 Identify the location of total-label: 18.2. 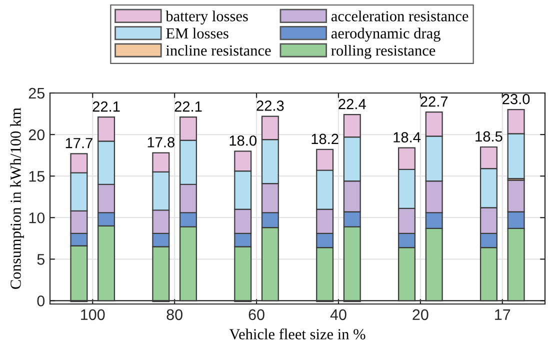
(325, 139).